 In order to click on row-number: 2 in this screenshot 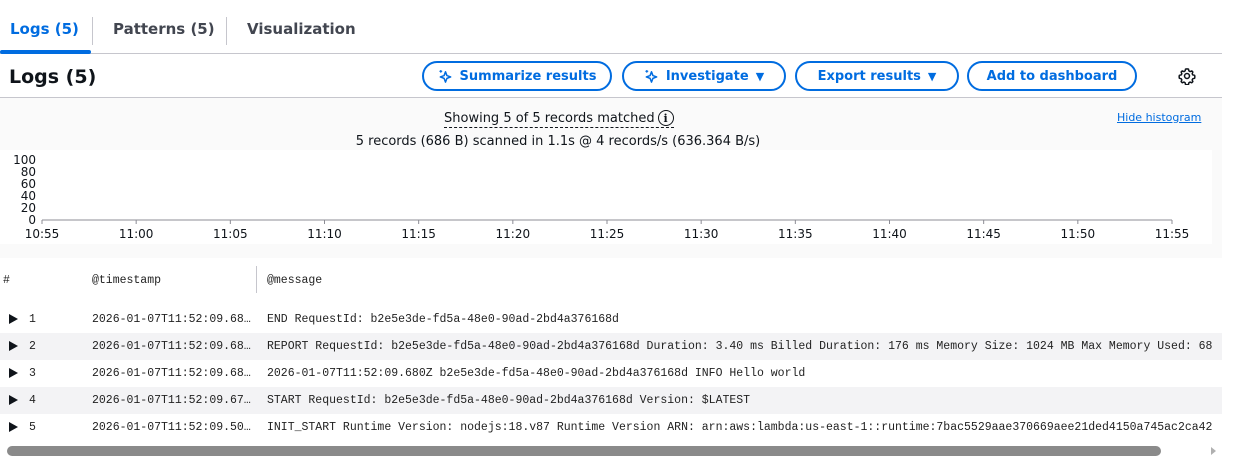, I will do `click(32, 346)`.